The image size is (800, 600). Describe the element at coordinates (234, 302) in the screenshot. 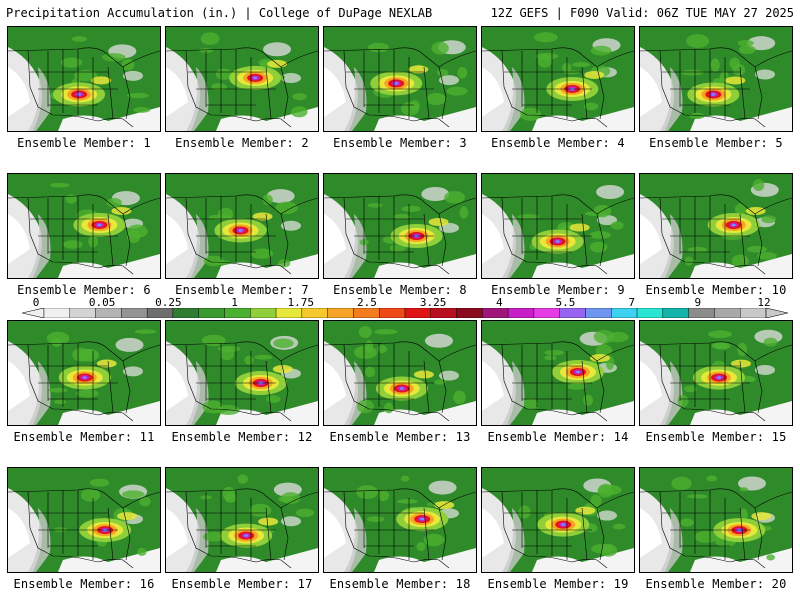

I see `colorbar-tick-label: 1` at that location.